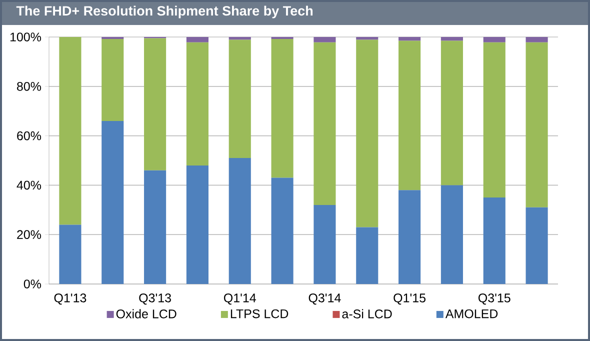  I want to click on y-tick-label: 20%, so click(29, 235).